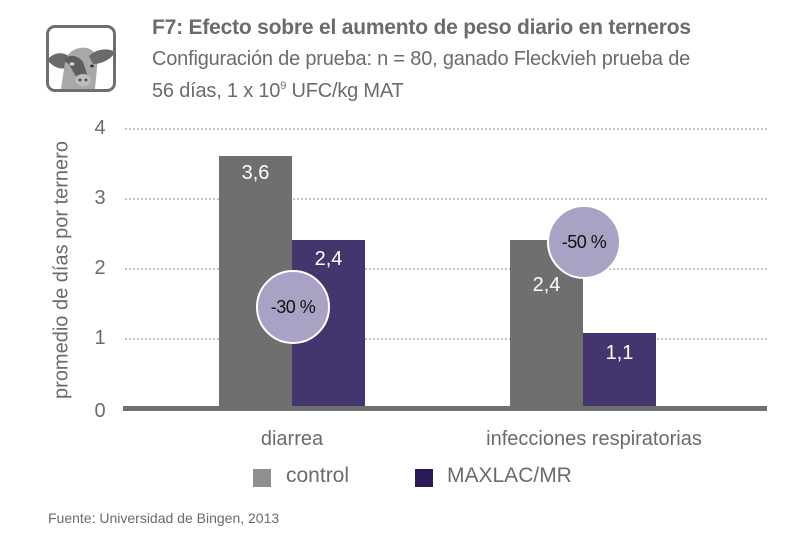 The image size is (800, 542). Describe the element at coordinates (262, 478) in the screenshot. I see `legend-swatch-control` at that location.